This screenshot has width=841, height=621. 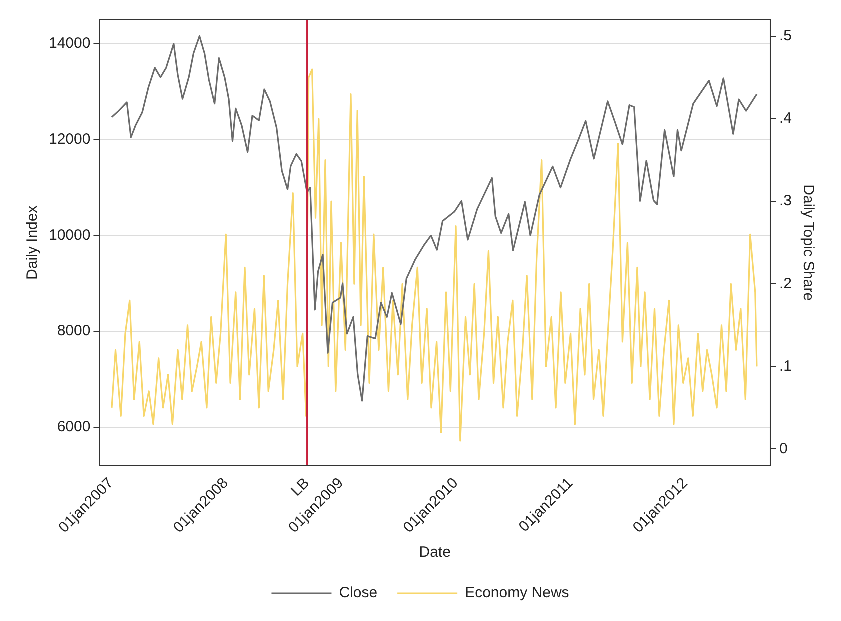 What do you see at coordinates (785, 36) in the screenshot?
I see `y2-tick-label: .5` at bounding box center [785, 36].